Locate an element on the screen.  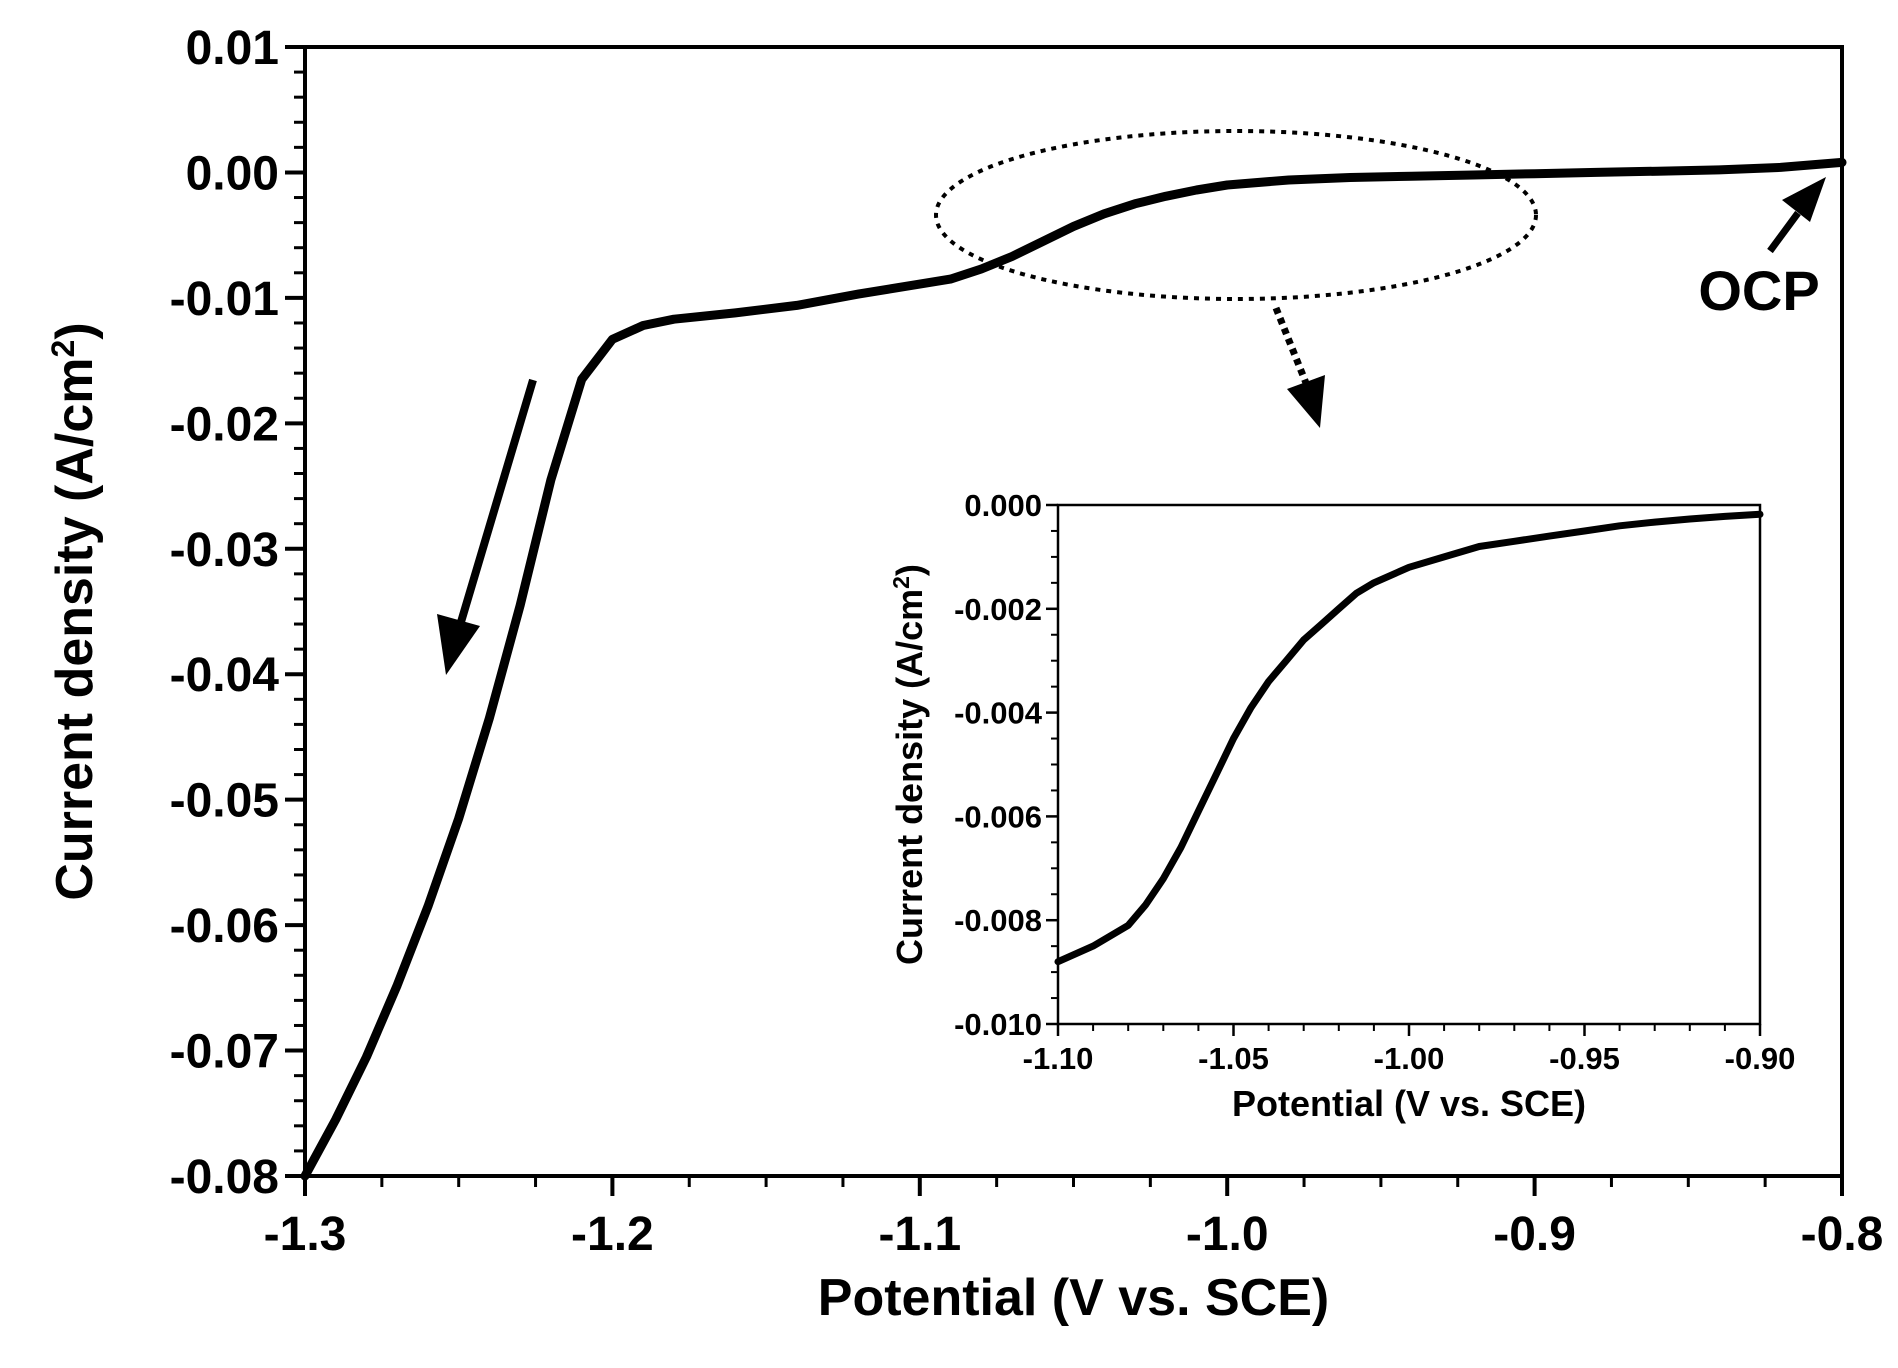
inset-x-tick-label: -0.95 is located at coordinates (1584, 1058).